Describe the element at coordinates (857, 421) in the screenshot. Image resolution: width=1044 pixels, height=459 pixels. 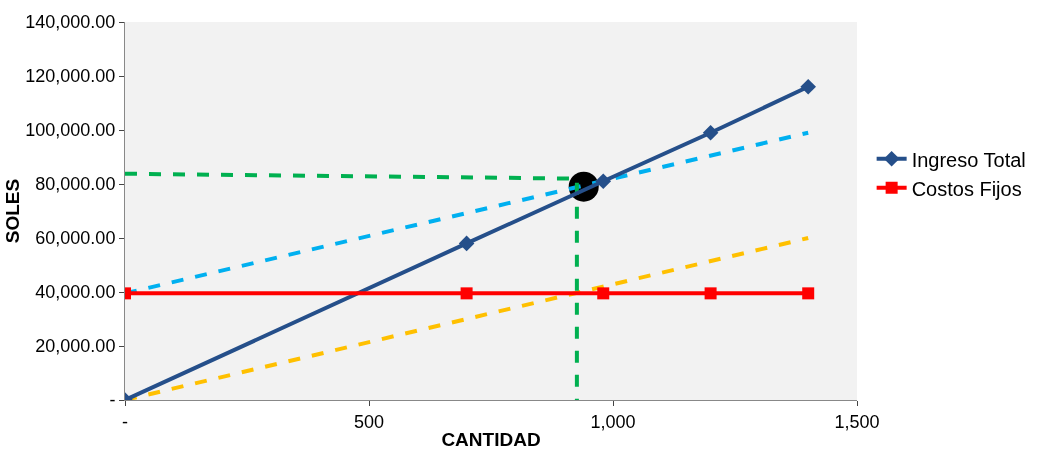
I see `x-tick-label: 1,500` at that location.